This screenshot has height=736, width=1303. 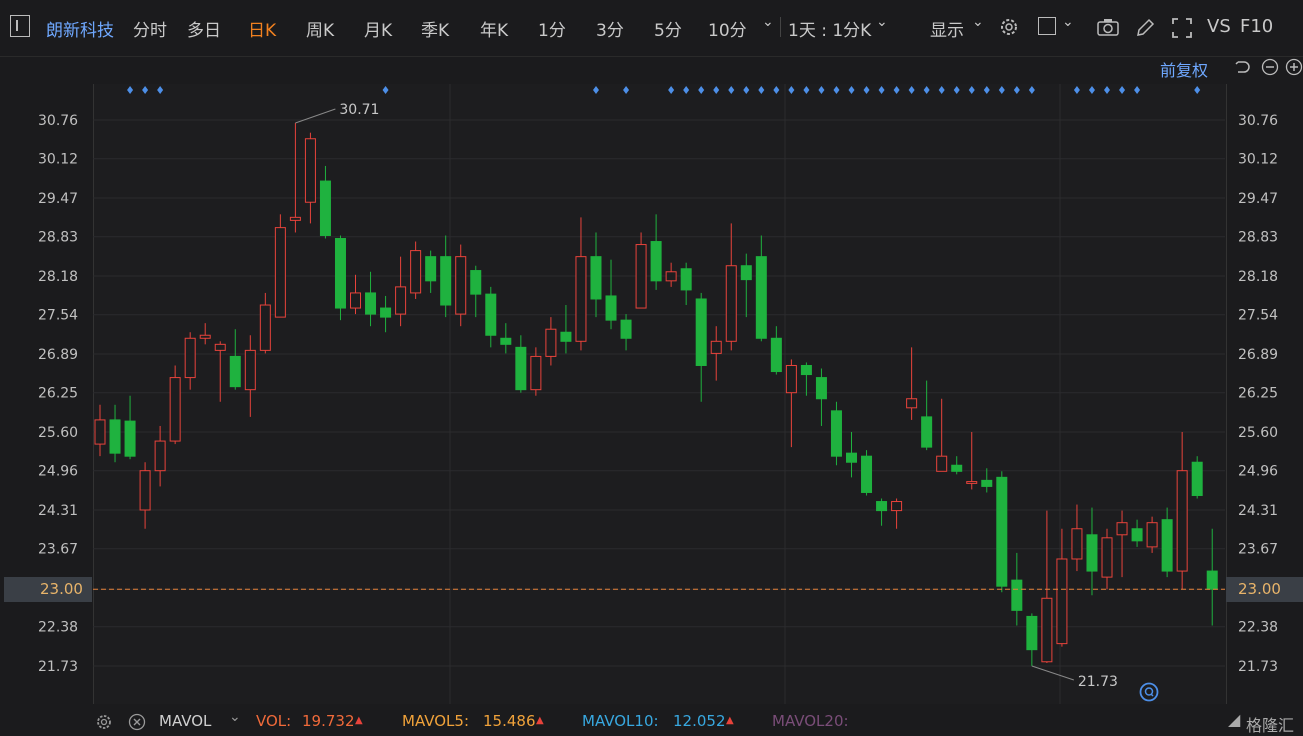 I want to click on zoom-in-icon, so click(x=1294, y=69).